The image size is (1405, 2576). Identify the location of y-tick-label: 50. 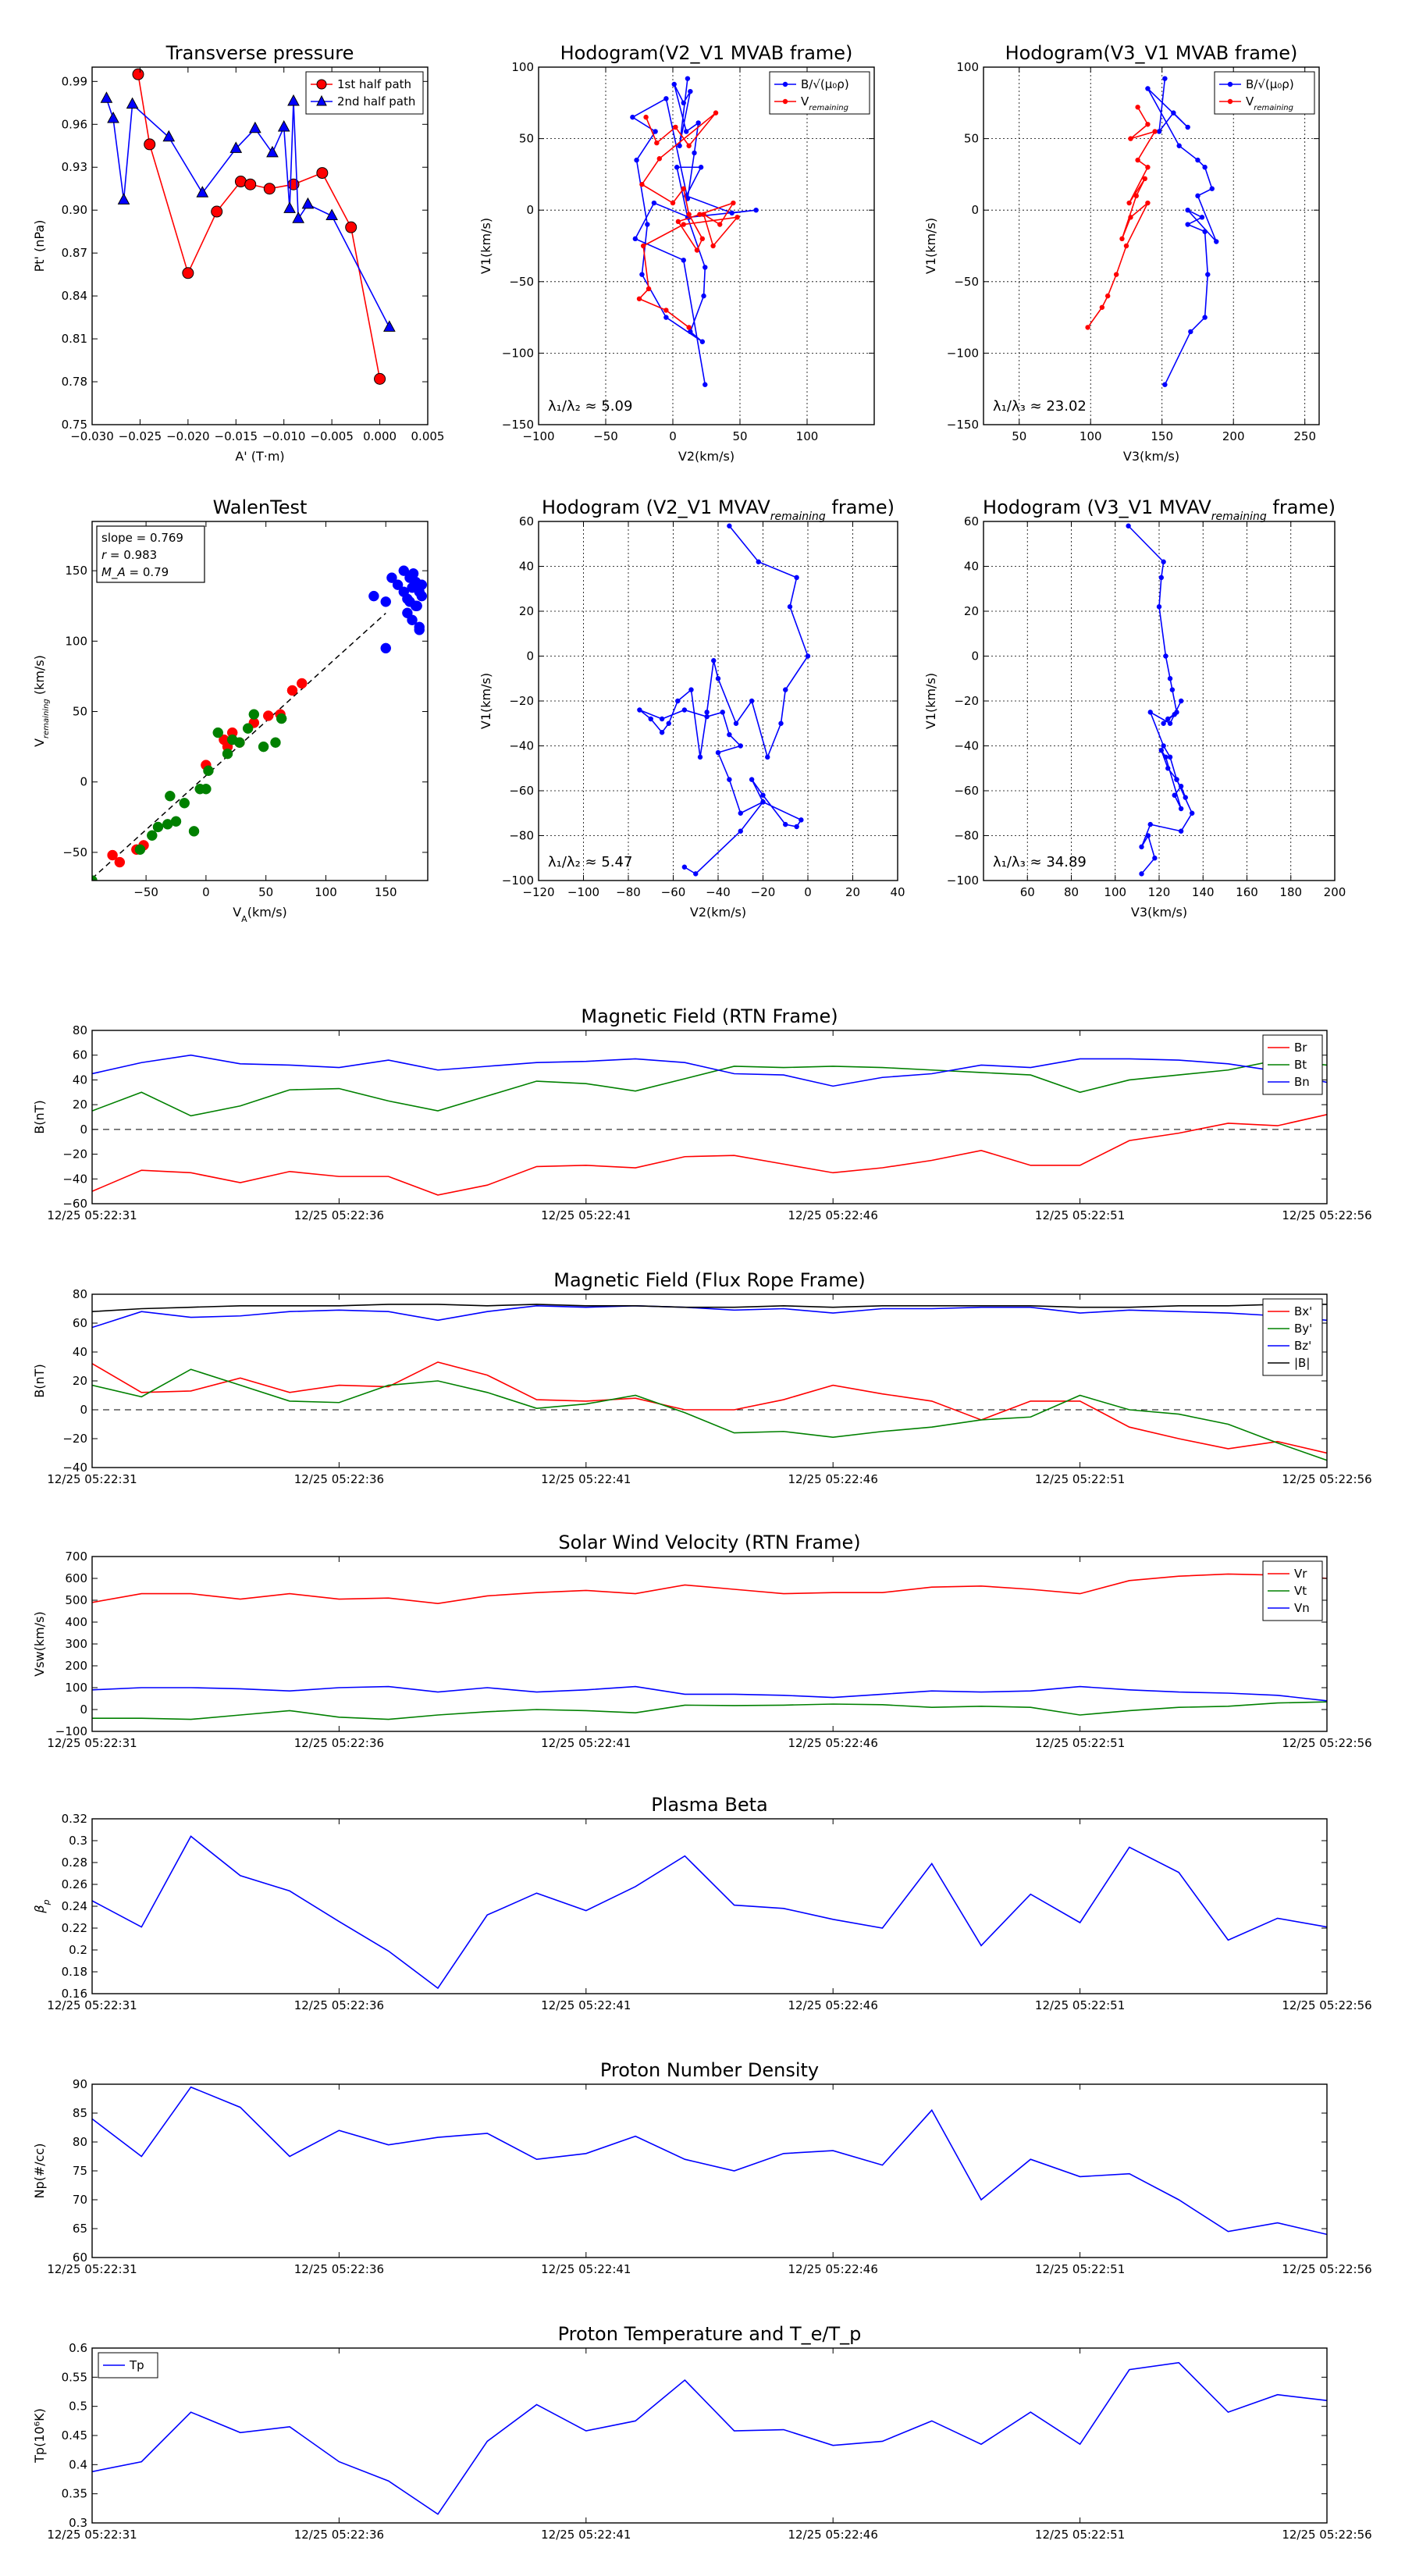
(526, 139).